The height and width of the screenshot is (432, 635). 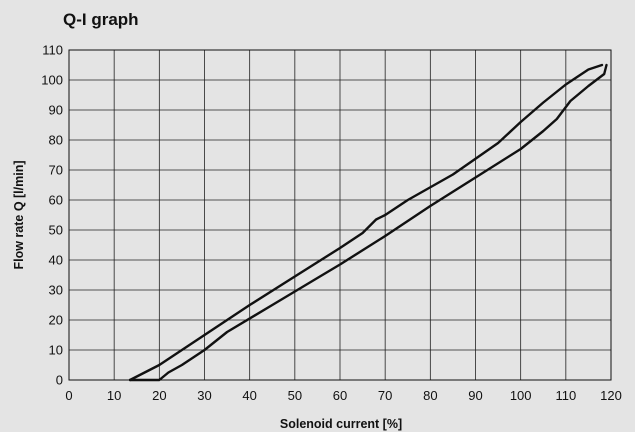 I want to click on y-tick-label: 70, so click(x=56, y=170).